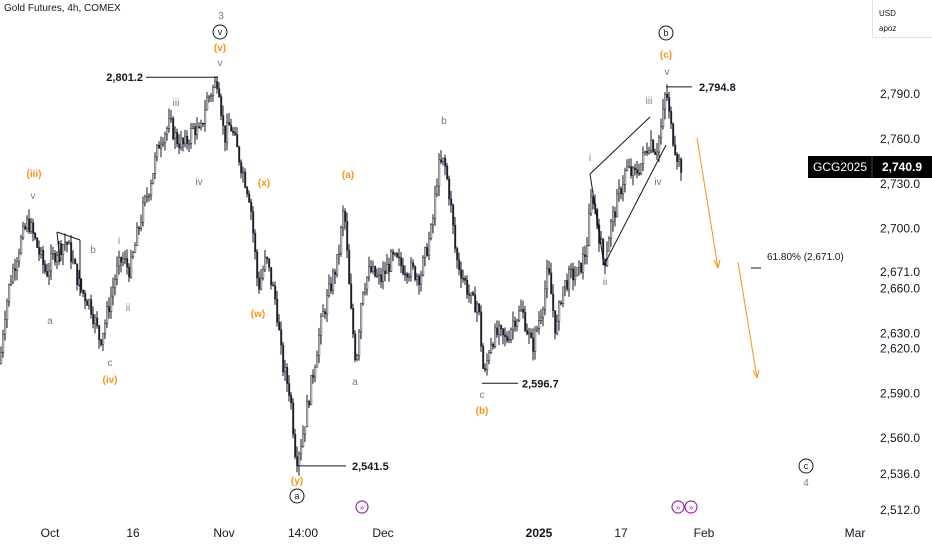 The height and width of the screenshot is (550, 932). I want to click on wave-label-minor: b, so click(444, 121).